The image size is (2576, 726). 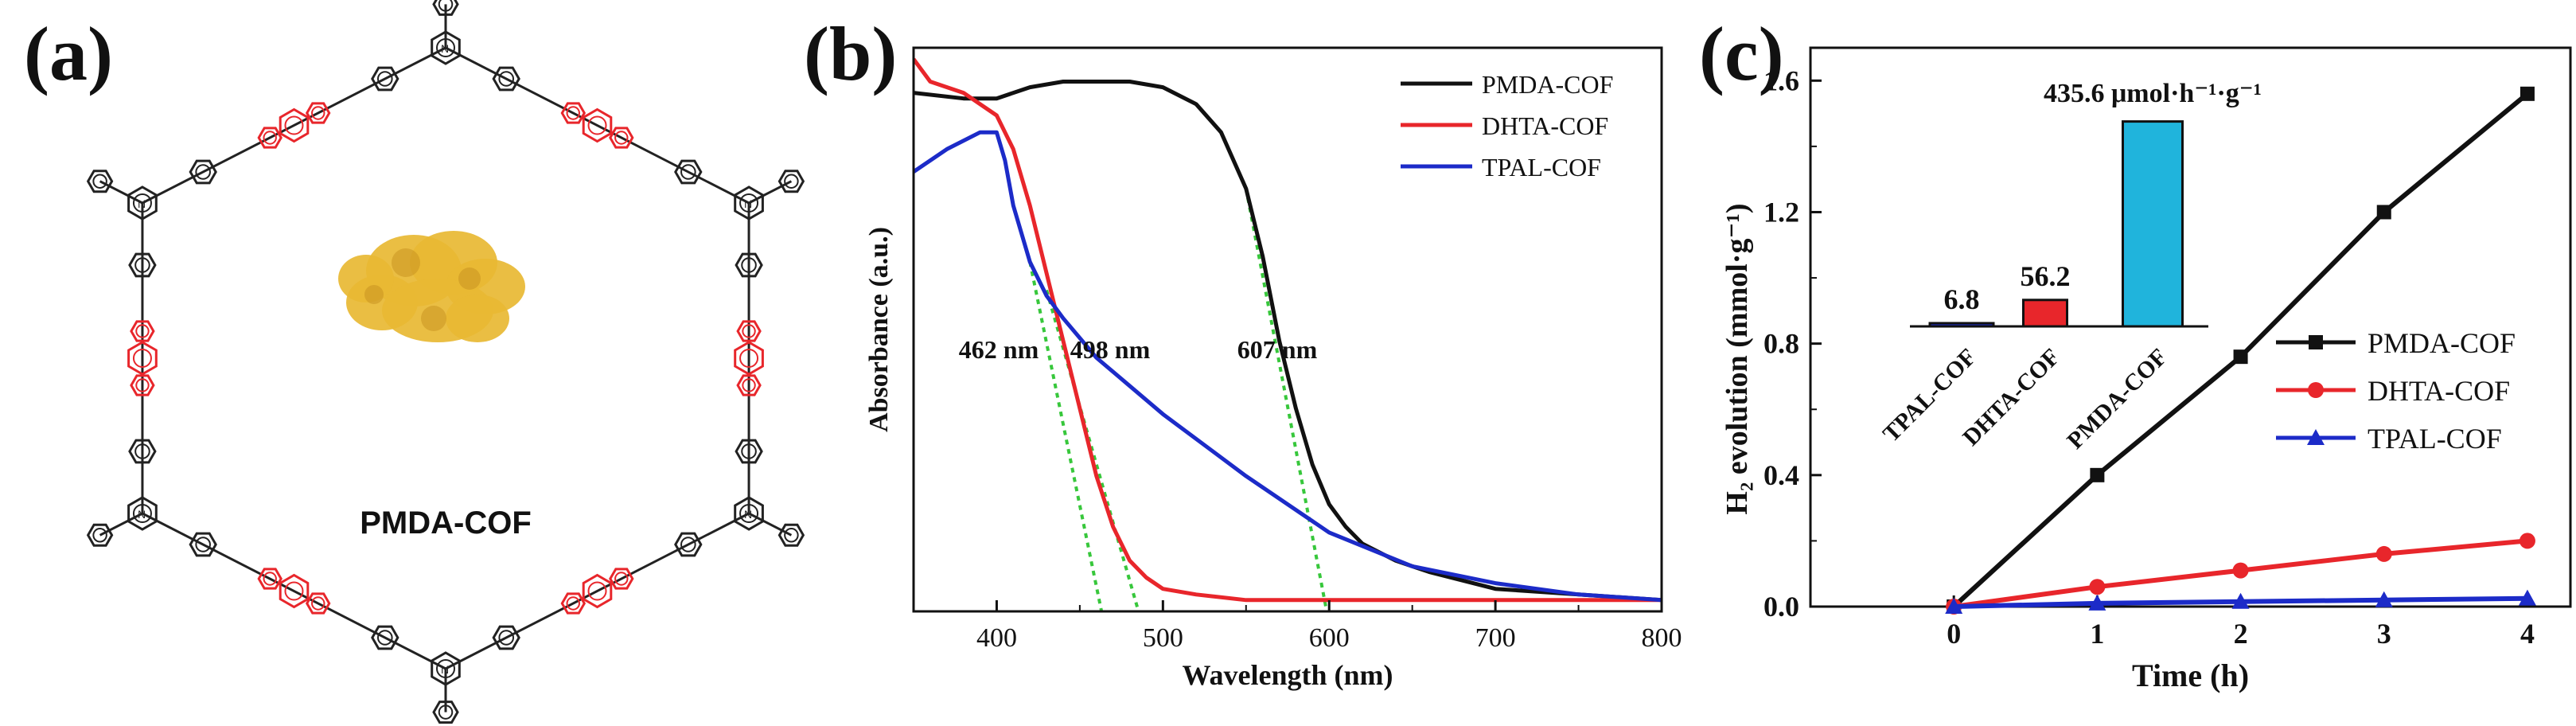 I want to click on x-tick-label: 3, so click(x=2384, y=634).